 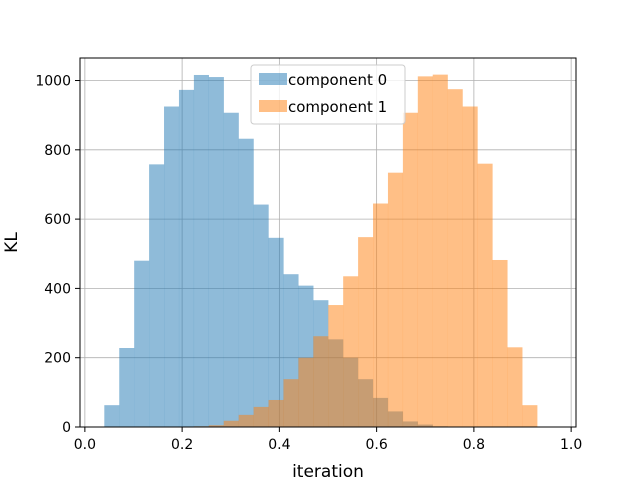 I want to click on y-axis-label: KL, so click(x=12, y=242).